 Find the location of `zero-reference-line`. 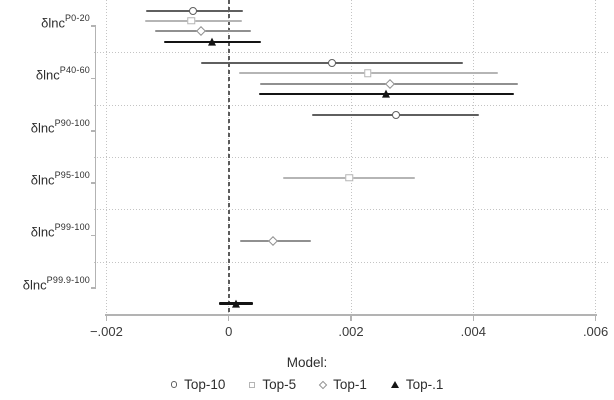

zero-reference-line is located at coordinates (228, 157).